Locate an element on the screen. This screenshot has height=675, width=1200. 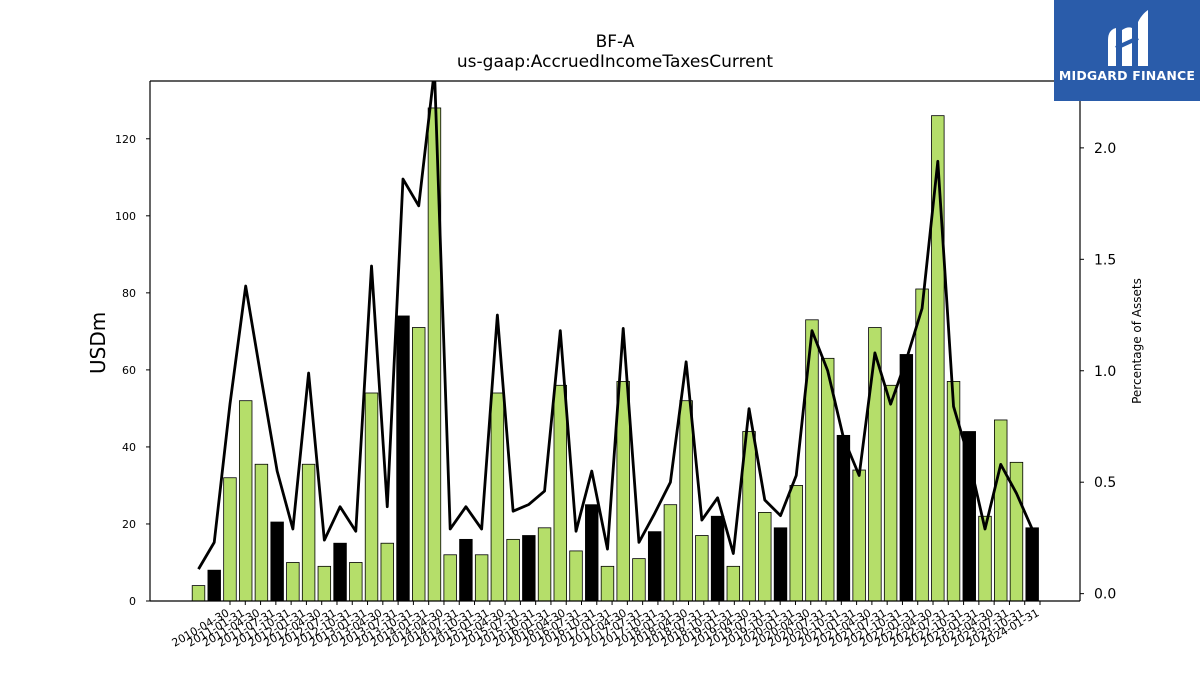
y-tick-label-left: 120 is located at coordinates (125, 139).